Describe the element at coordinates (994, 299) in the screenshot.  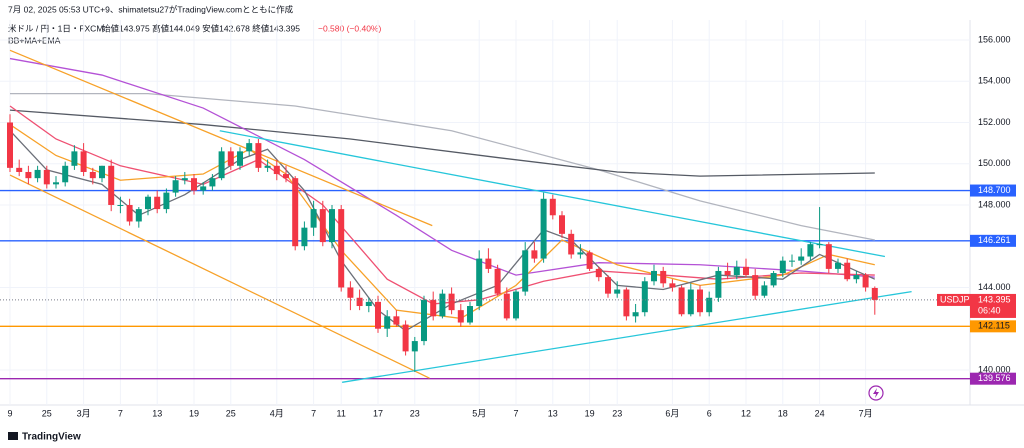
I see `last-price-label: 143.395` at that location.